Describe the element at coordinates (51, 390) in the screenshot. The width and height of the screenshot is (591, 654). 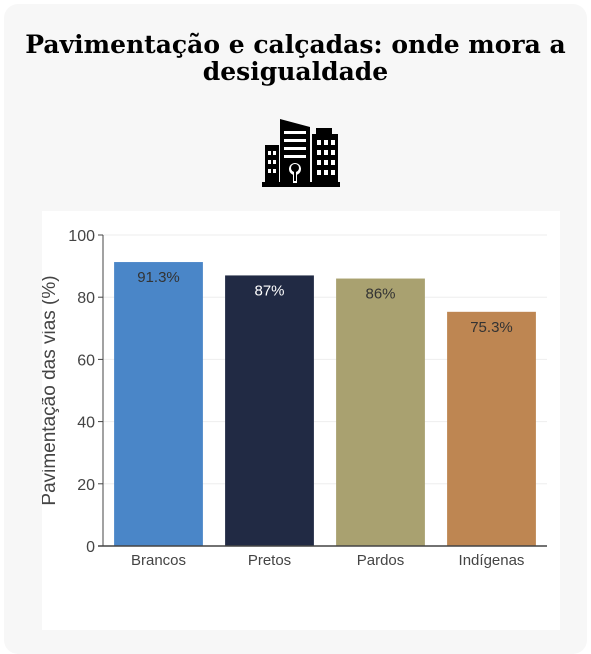
I see `y-axis-title: Pavimentação das vias (%)` at that location.